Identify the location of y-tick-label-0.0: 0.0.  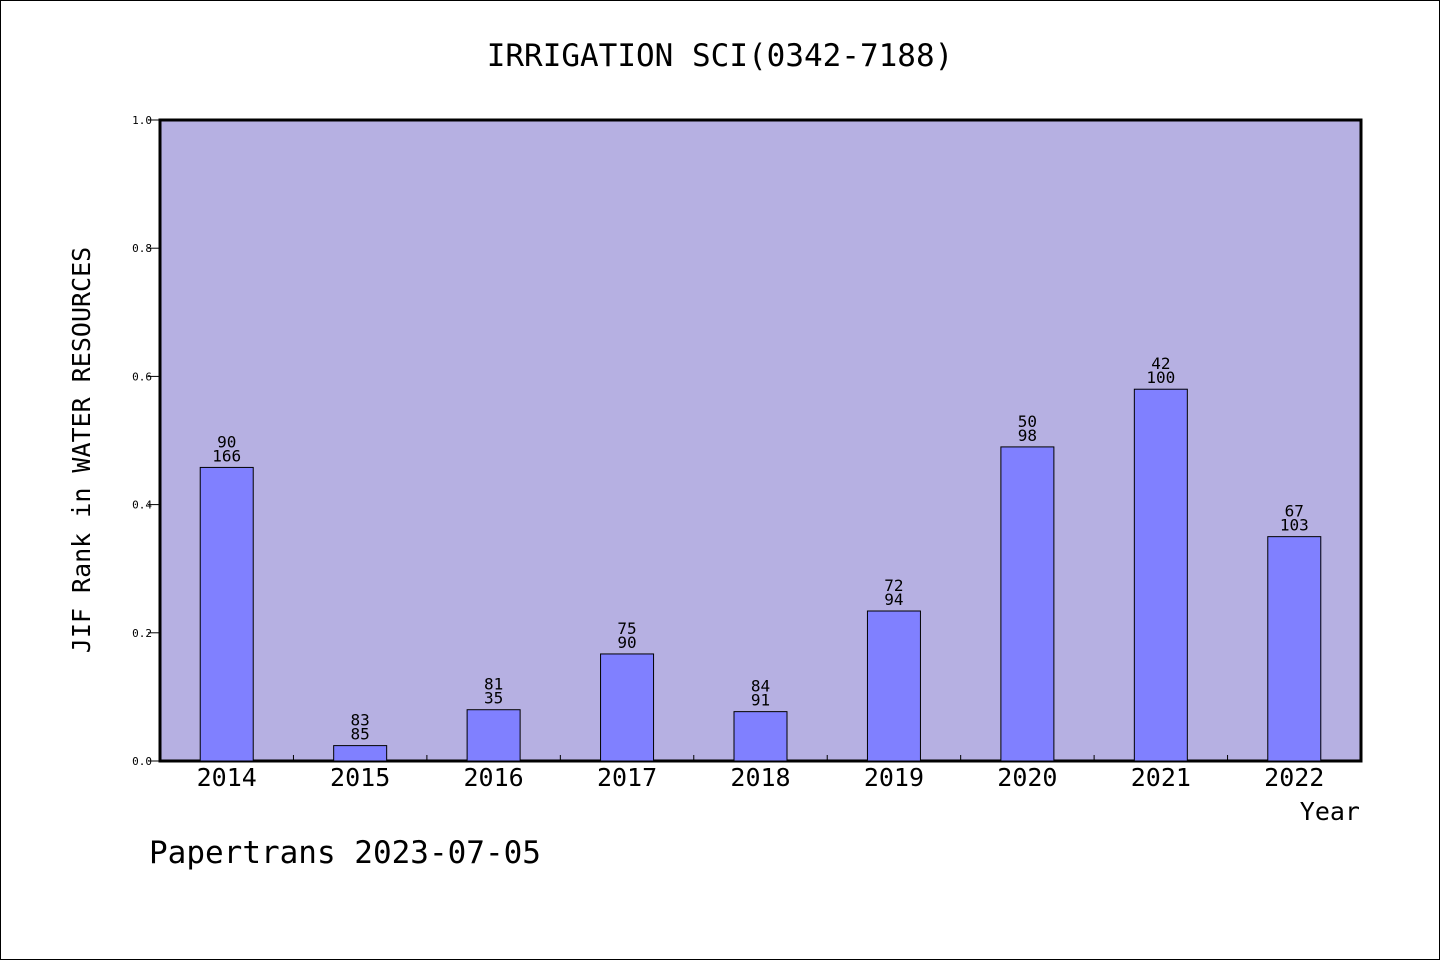
(142, 761).